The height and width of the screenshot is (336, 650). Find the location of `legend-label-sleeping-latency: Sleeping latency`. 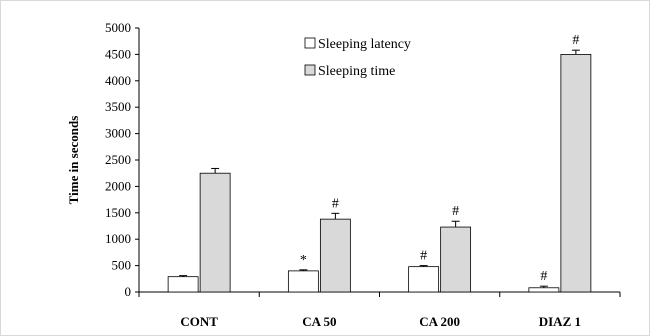

legend-label-sleeping-latency: Sleeping latency is located at coordinates (364, 44).